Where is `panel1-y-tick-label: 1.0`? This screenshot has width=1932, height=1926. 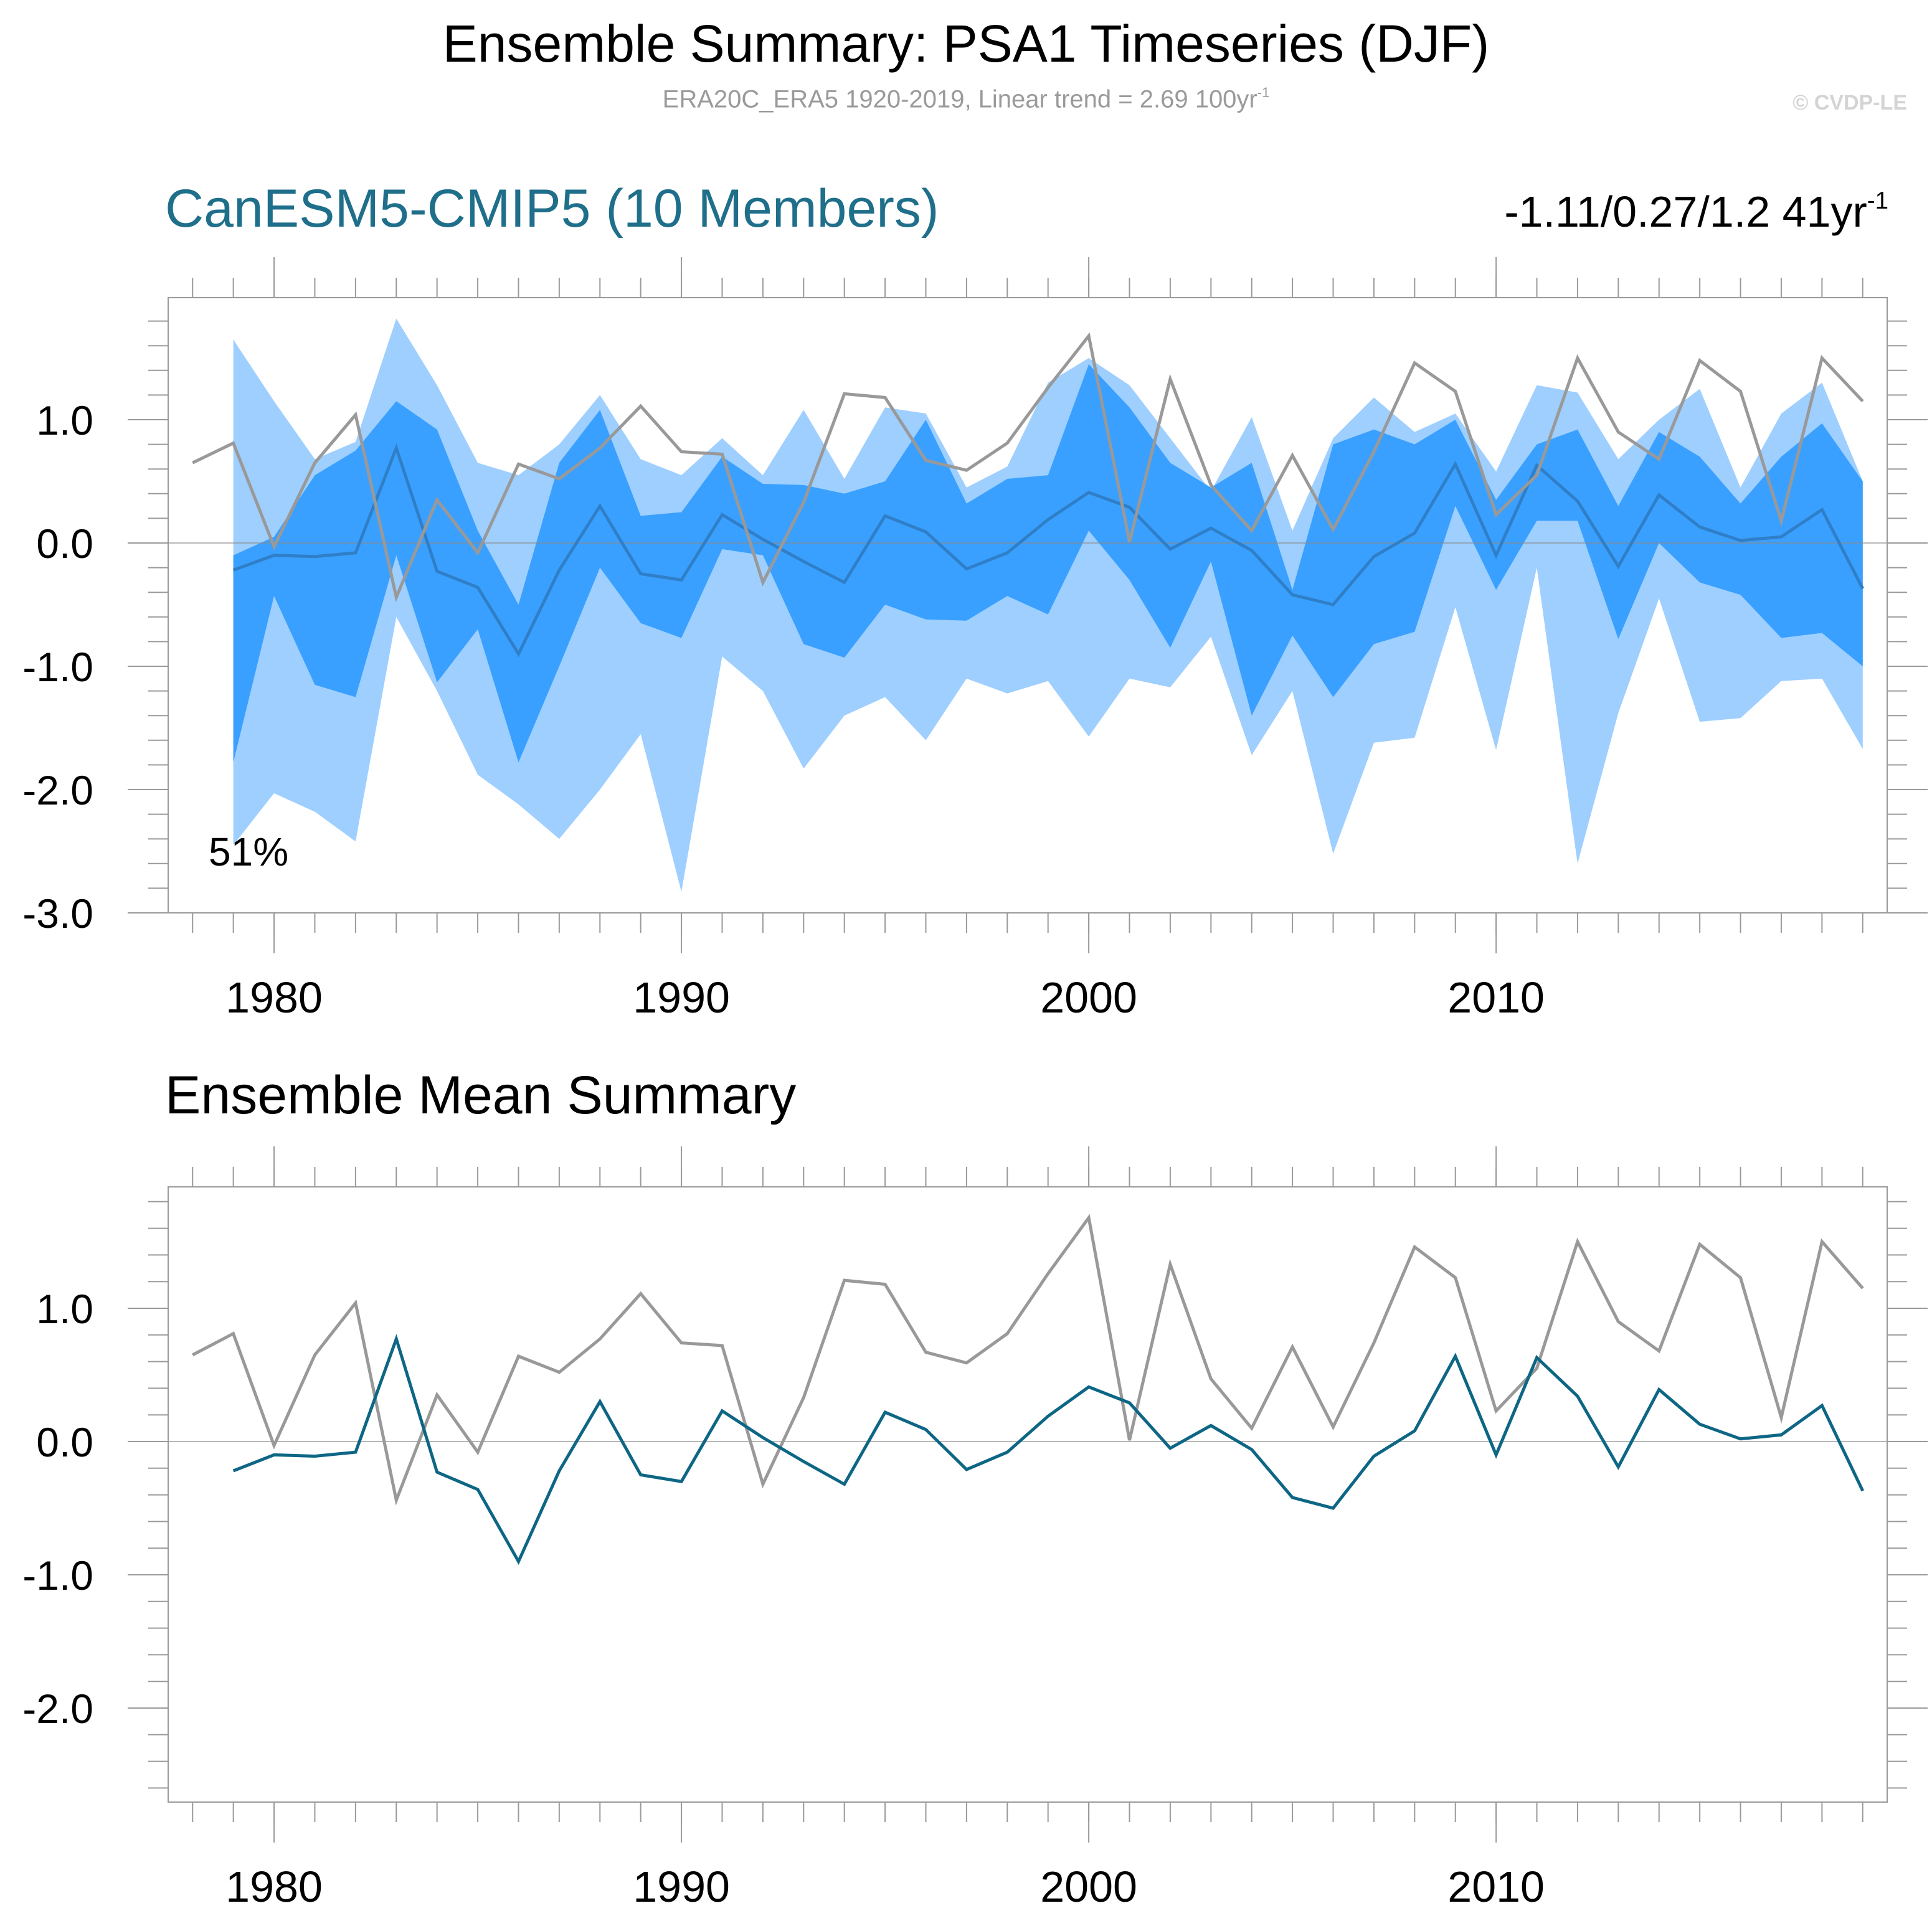 panel1-y-tick-label: 1.0 is located at coordinates (64, 420).